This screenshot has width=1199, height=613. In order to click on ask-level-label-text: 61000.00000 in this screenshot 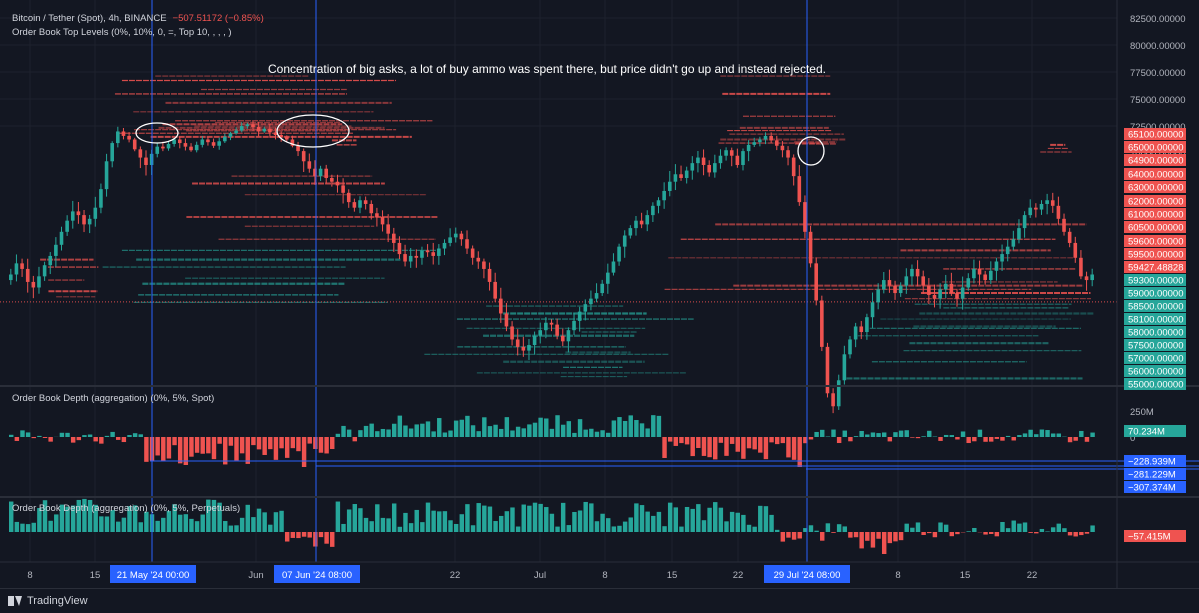, I will do `click(1155, 215)`.